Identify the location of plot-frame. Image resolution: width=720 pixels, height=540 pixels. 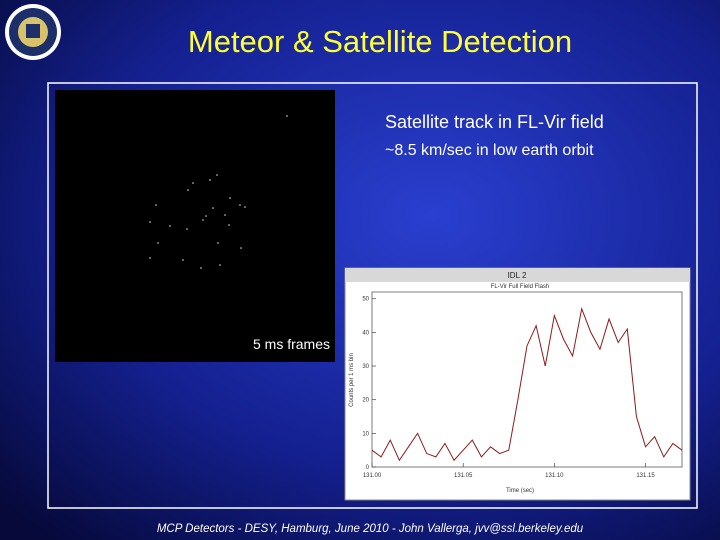
(527, 379).